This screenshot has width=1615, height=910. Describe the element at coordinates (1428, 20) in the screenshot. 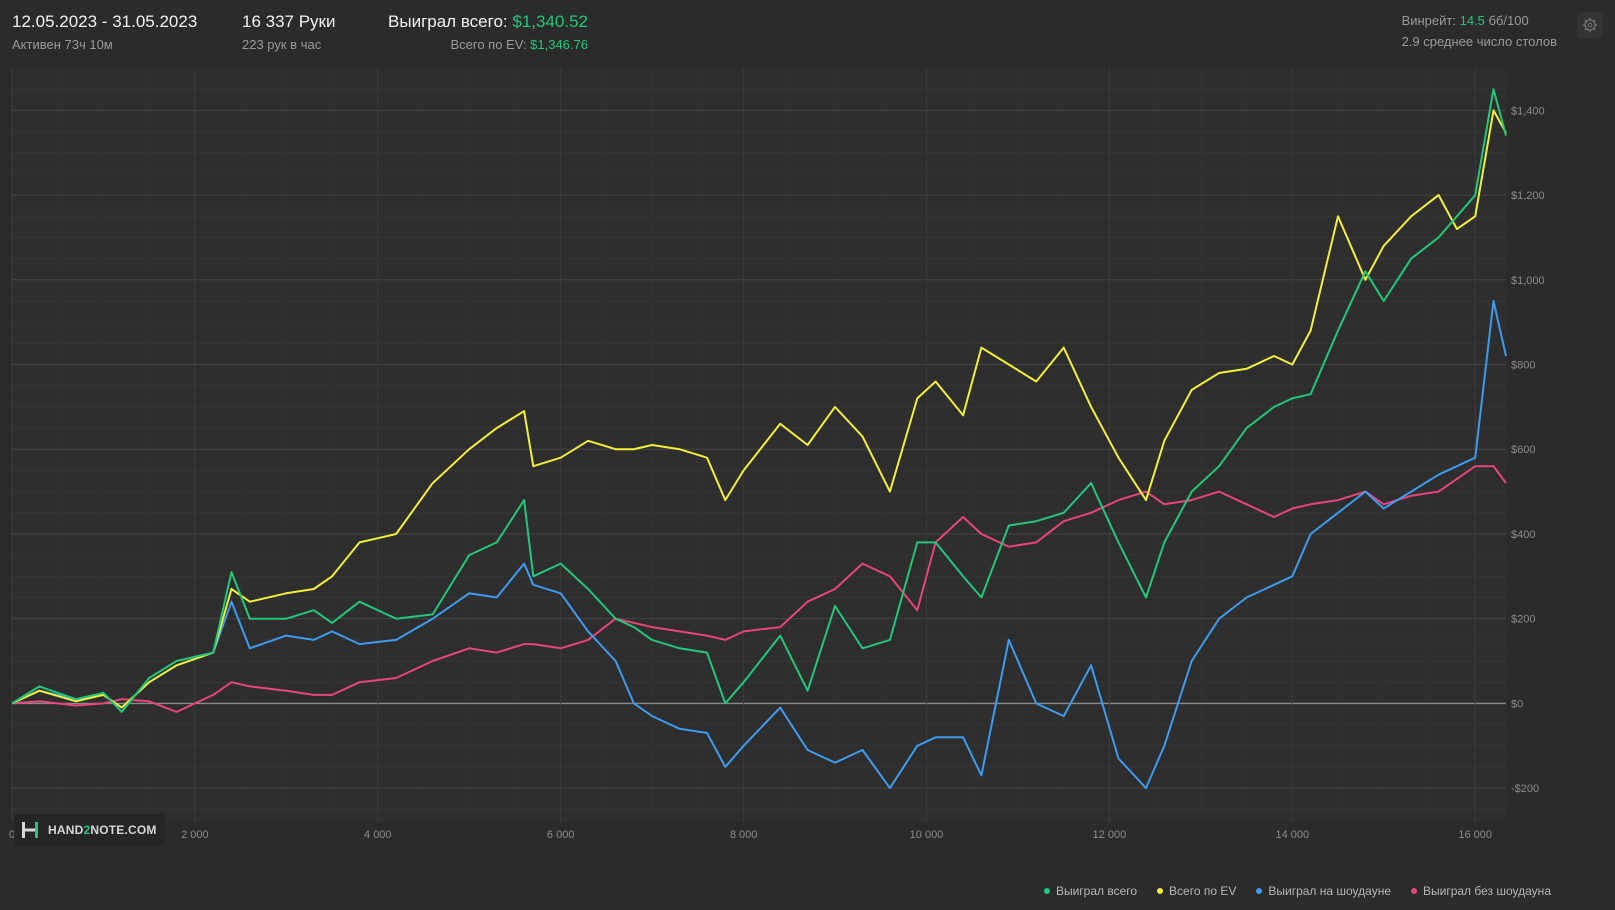

I see `winrate-label: Винрейт:` at that location.